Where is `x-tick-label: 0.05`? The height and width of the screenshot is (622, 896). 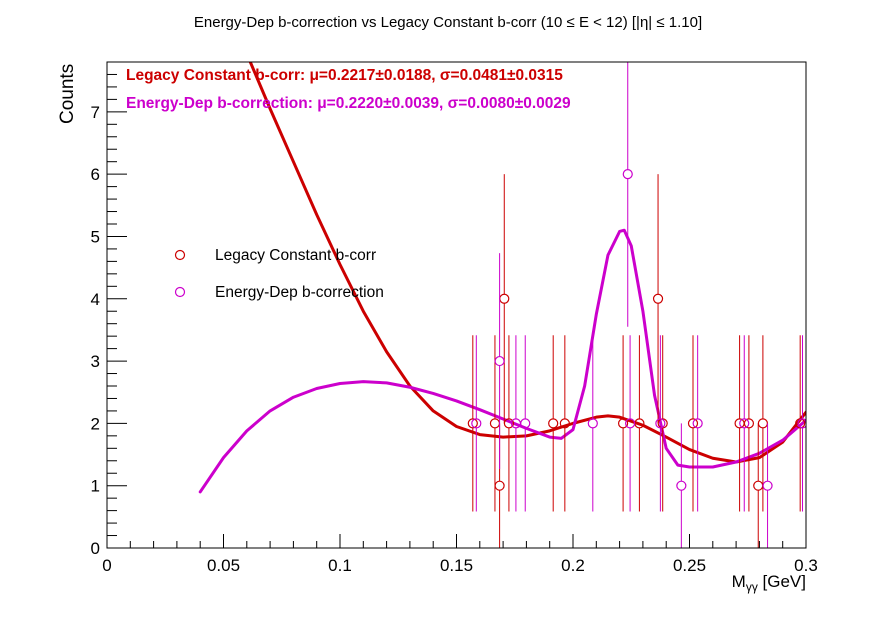 x-tick-label: 0.05 is located at coordinates (223, 565).